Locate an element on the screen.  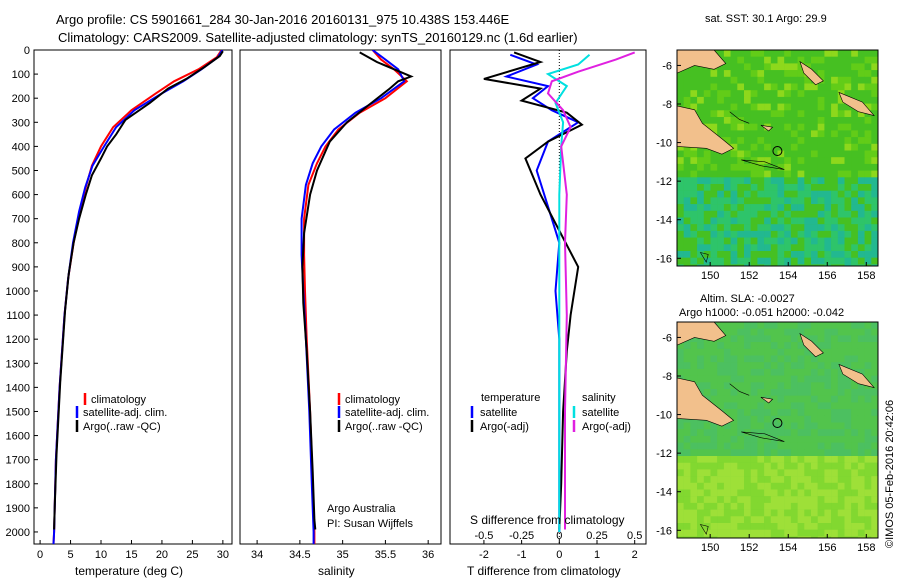
x-tick-label-top: -0.5 is located at coordinates (483, 536).